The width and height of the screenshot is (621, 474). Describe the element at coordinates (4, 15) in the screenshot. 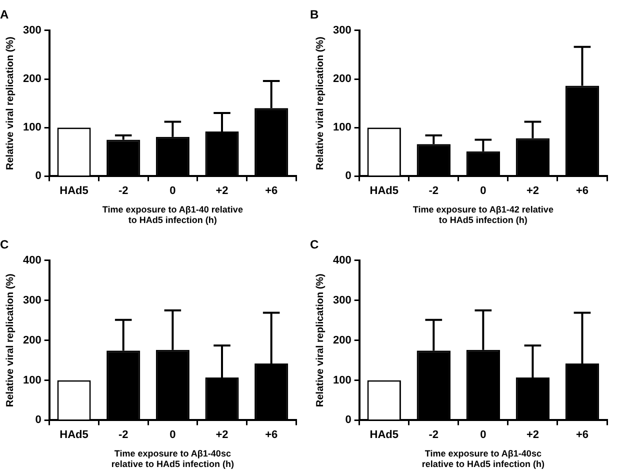

I see `chart-title: A` at that location.